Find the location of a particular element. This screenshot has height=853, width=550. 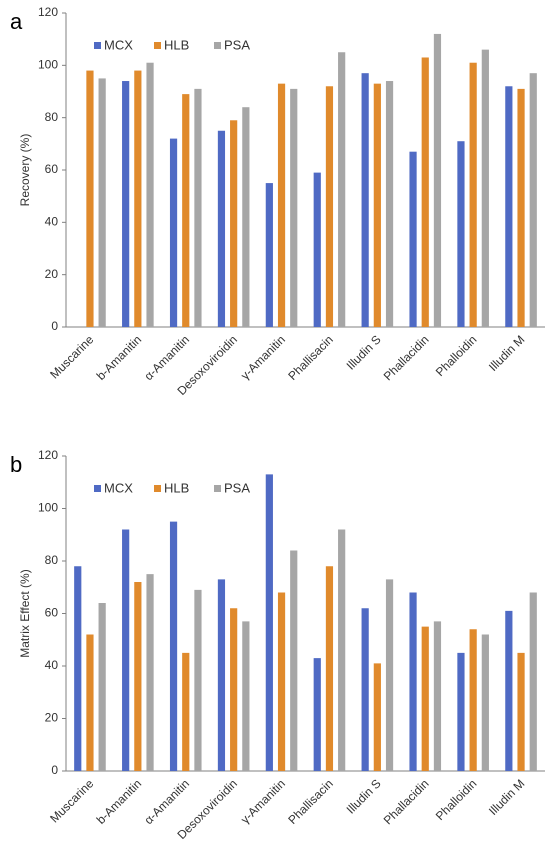

y-tick-label-1-5: 100 is located at coordinates (48, 508).